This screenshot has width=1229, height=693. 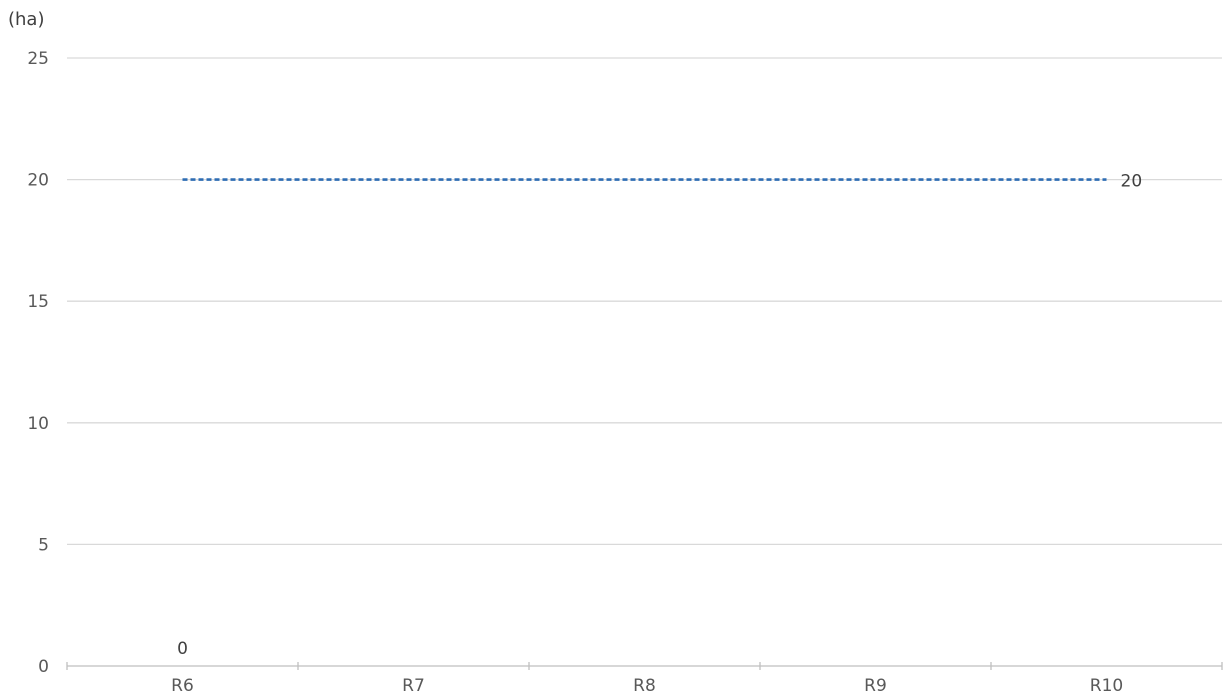 I want to click on y-axis-tick-labels: 0 5 10 15 20 25, so click(x=38, y=363).